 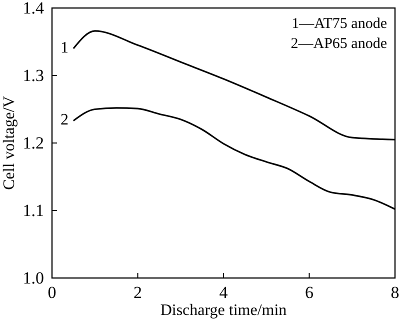 I want to click on x-tick-label: 2, so click(x=138, y=292).